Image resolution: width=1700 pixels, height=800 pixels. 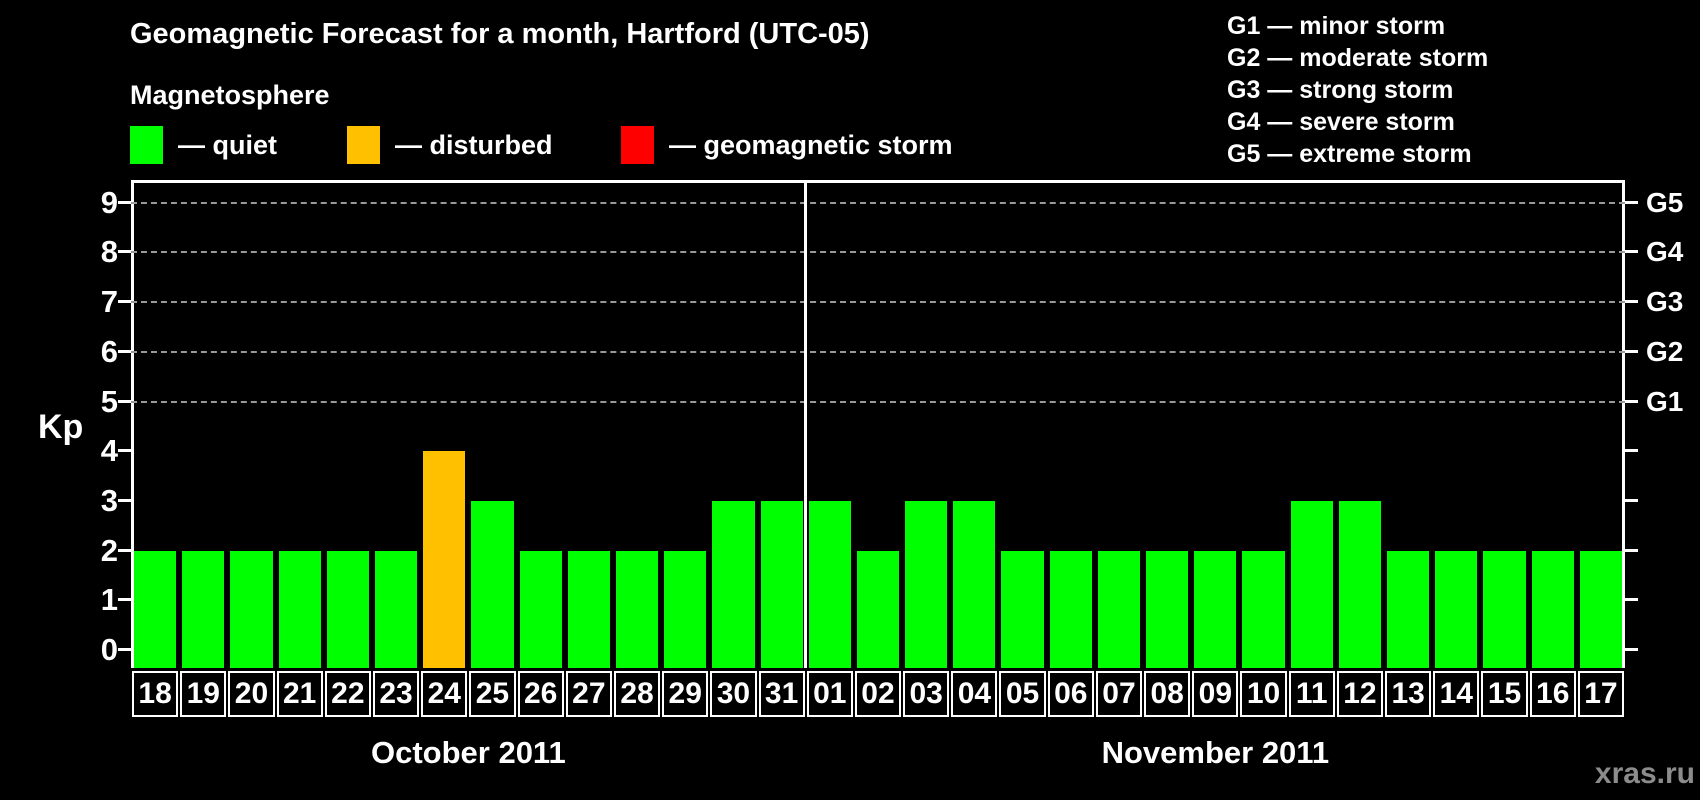 What do you see at coordinates (1349, 154) in the screenshot?
I see `g-scale-legend-line: G5 — extreme storm` at bounding box center [1349, 154].